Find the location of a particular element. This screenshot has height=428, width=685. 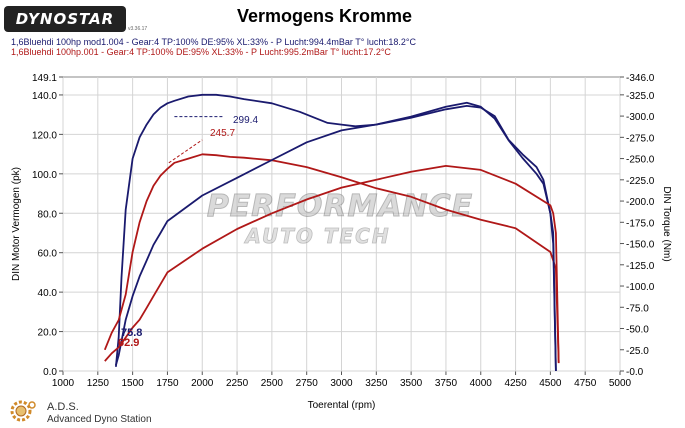

x-tick-label: 4750 is located at coordinates (585, 383).